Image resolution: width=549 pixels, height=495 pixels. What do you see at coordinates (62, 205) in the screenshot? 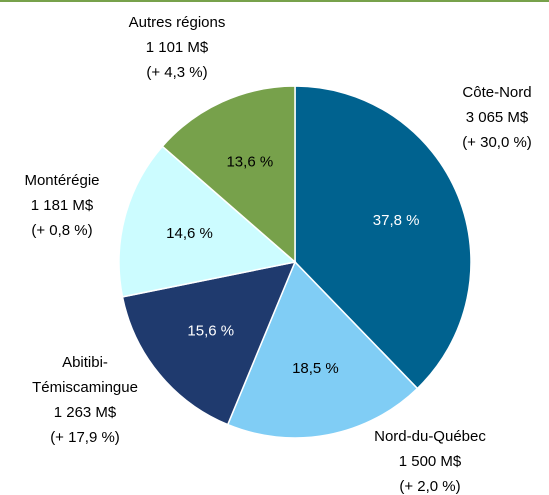
I see `amount-label: 1 181 M$` at bounding box center [62, 205].